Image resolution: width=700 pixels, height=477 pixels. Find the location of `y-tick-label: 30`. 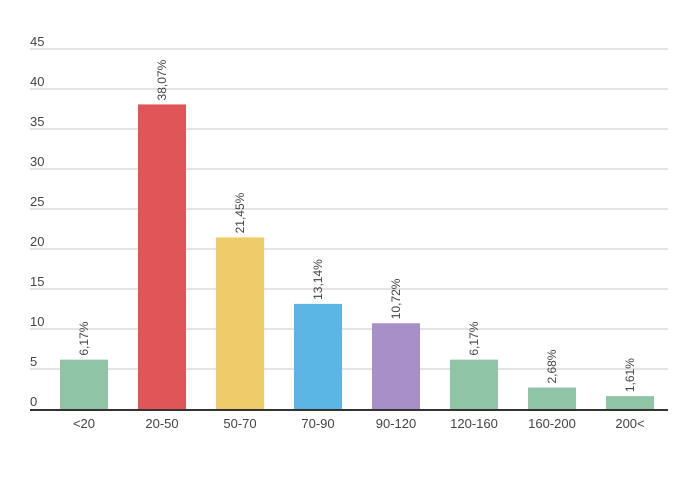

y-tick-label: 30 is located at coordinates (37, 161).